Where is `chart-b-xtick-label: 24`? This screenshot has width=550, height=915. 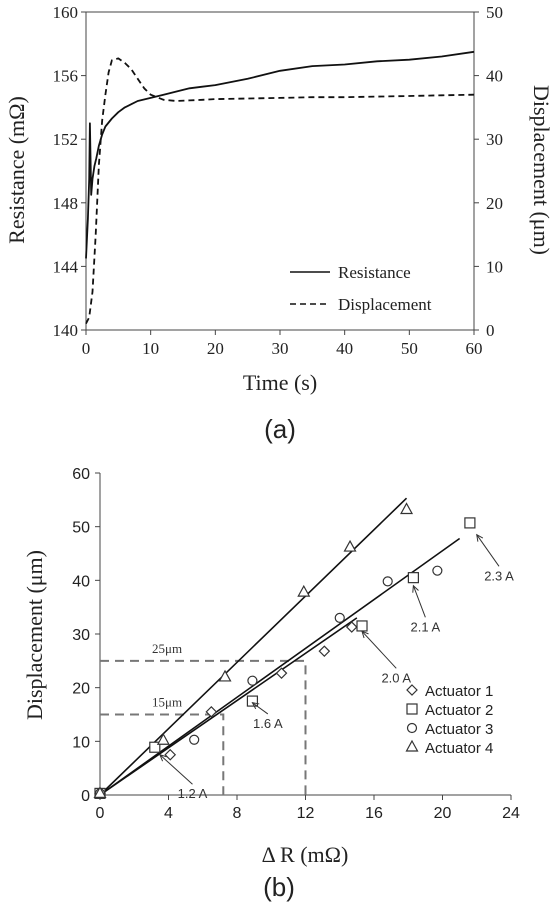 chart-b-xtick-label: 24 is located at coordinates (511, 813).